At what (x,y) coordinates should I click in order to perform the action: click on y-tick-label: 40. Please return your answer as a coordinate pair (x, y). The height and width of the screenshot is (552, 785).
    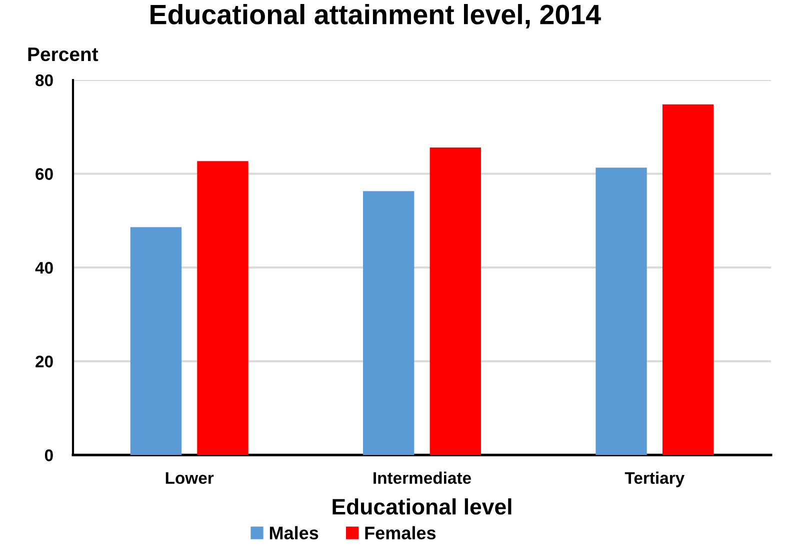
    Looking at the image, I should click on (44, 268).